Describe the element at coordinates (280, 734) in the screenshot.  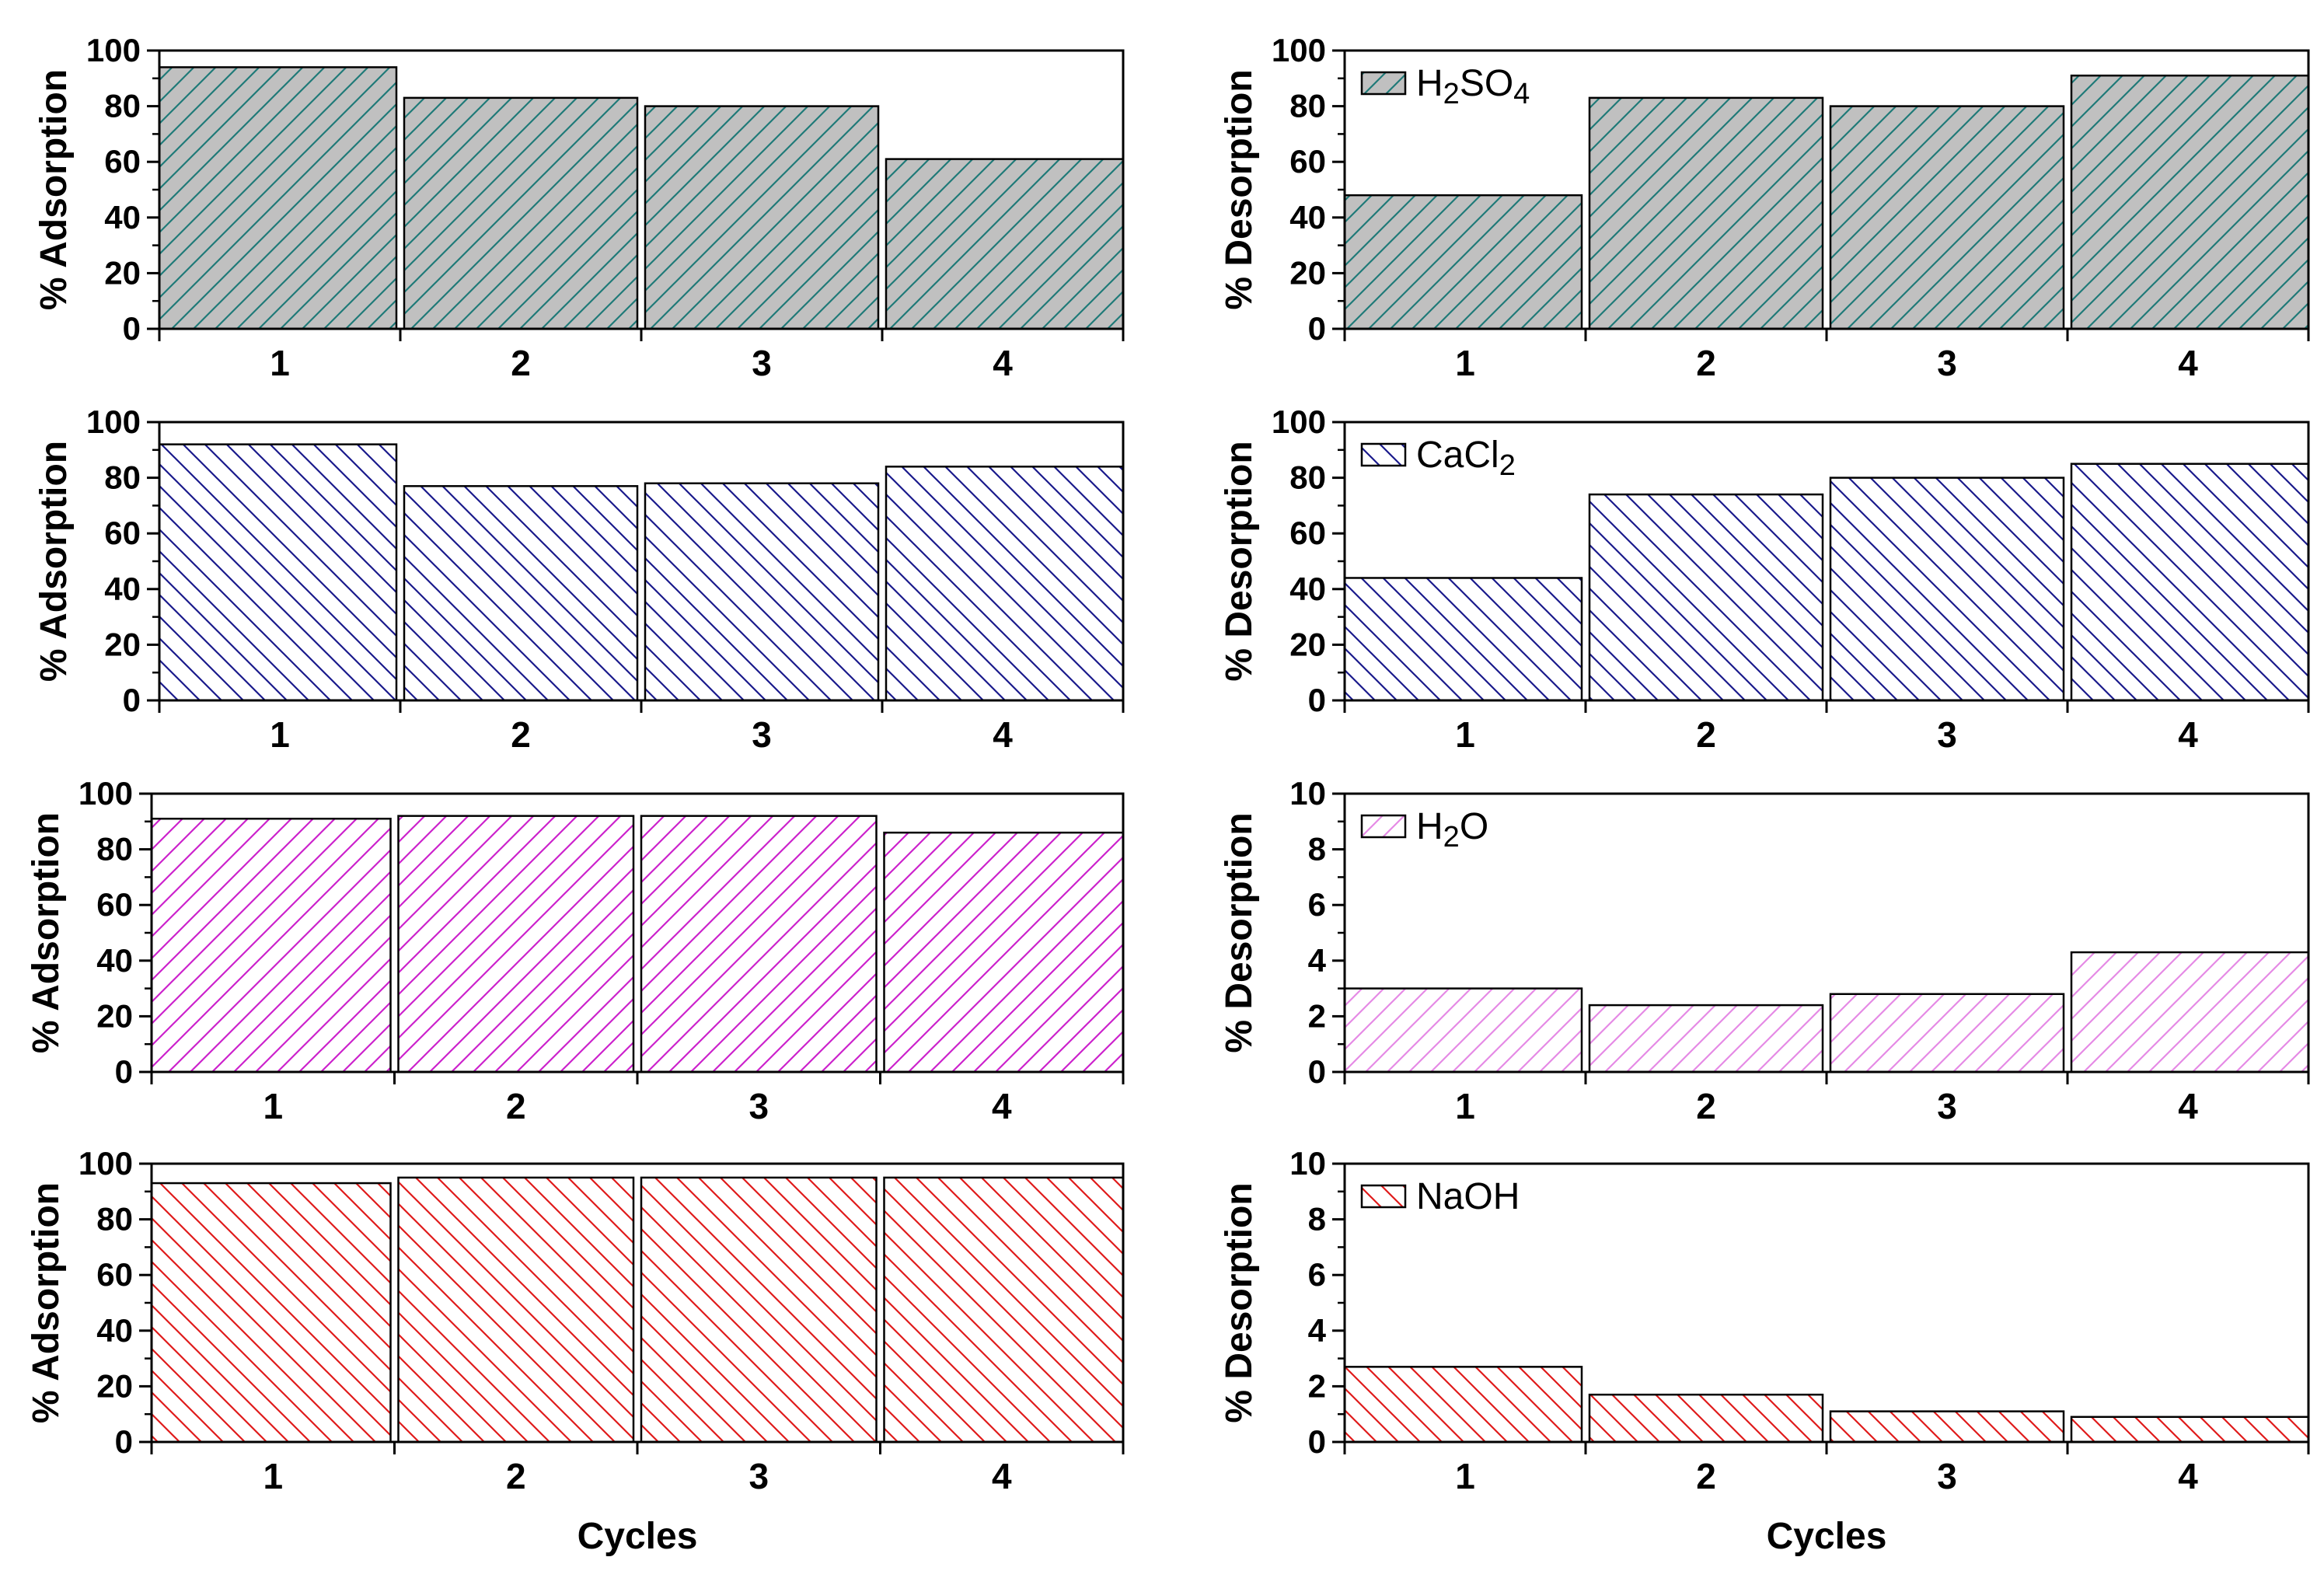
I see `x-tick-label-ads-cacl2-1: 1` at that location.